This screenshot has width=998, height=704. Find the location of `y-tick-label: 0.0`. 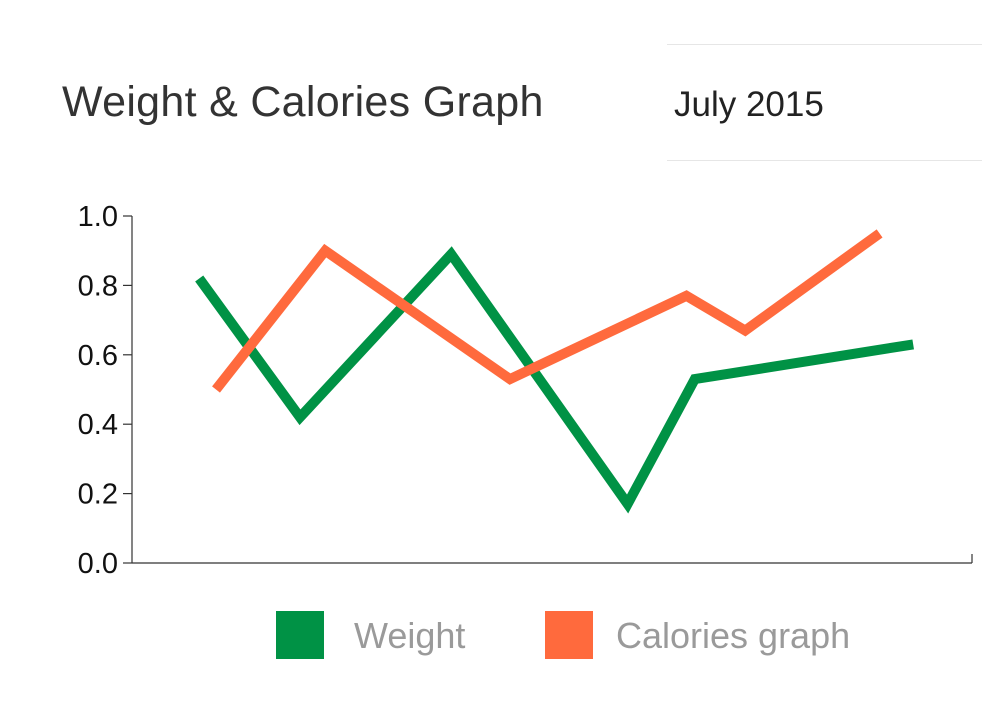

y-tick-label: 0.0 is located at coordinates (98, 564).